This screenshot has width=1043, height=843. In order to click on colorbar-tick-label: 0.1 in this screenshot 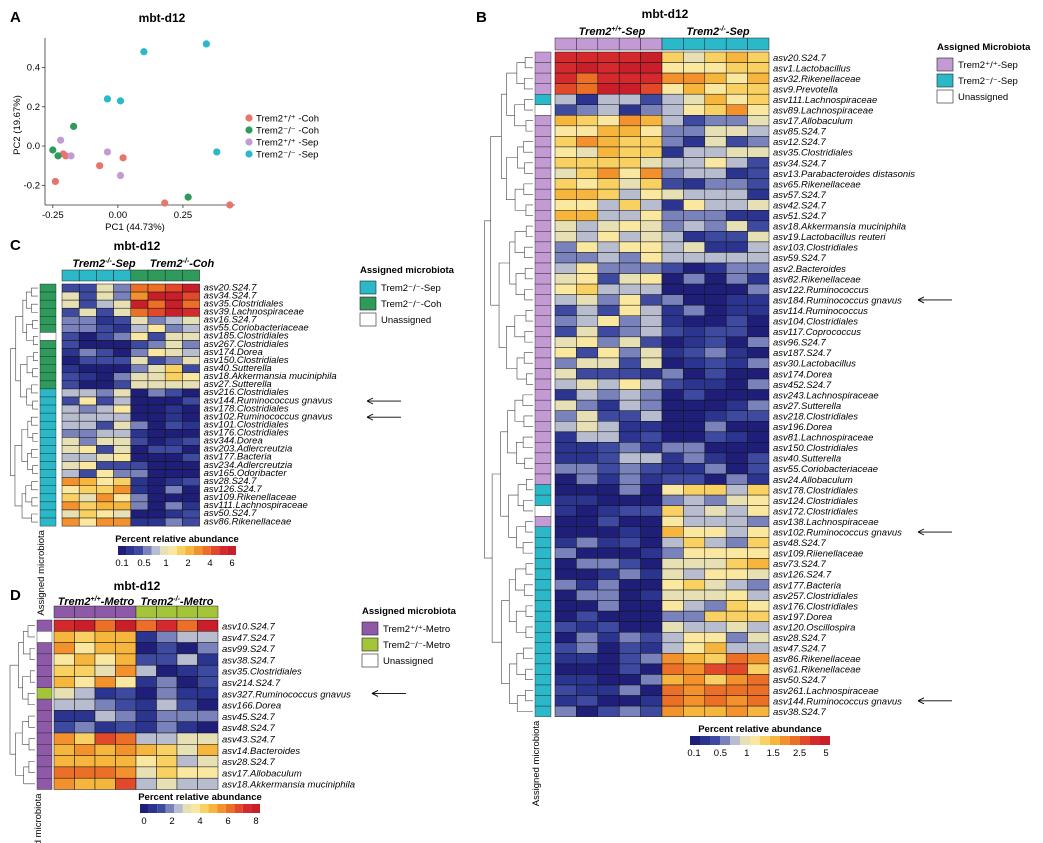, I will do `click(693, 753)`.